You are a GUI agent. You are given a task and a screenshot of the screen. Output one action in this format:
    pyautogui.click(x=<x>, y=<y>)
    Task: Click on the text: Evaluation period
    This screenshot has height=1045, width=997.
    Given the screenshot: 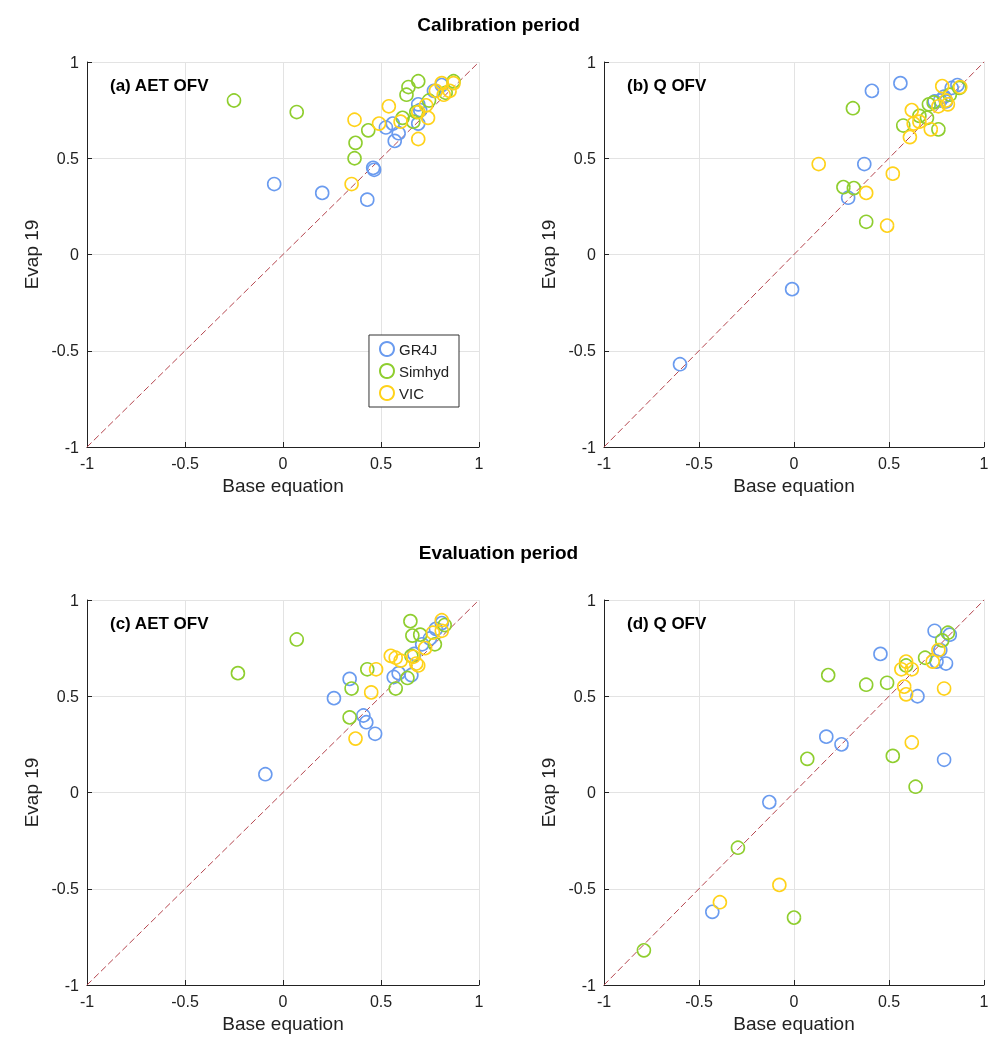 What is the action you would take?
    pyautogui.click(x=498, y=553)
    